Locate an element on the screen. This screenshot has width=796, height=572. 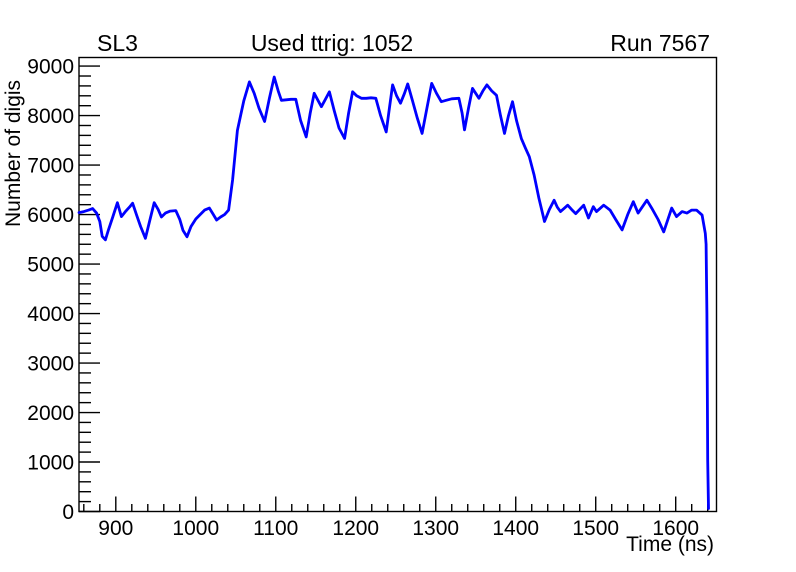
y-tick-label: 2000 is located at coordinates (50, 413).